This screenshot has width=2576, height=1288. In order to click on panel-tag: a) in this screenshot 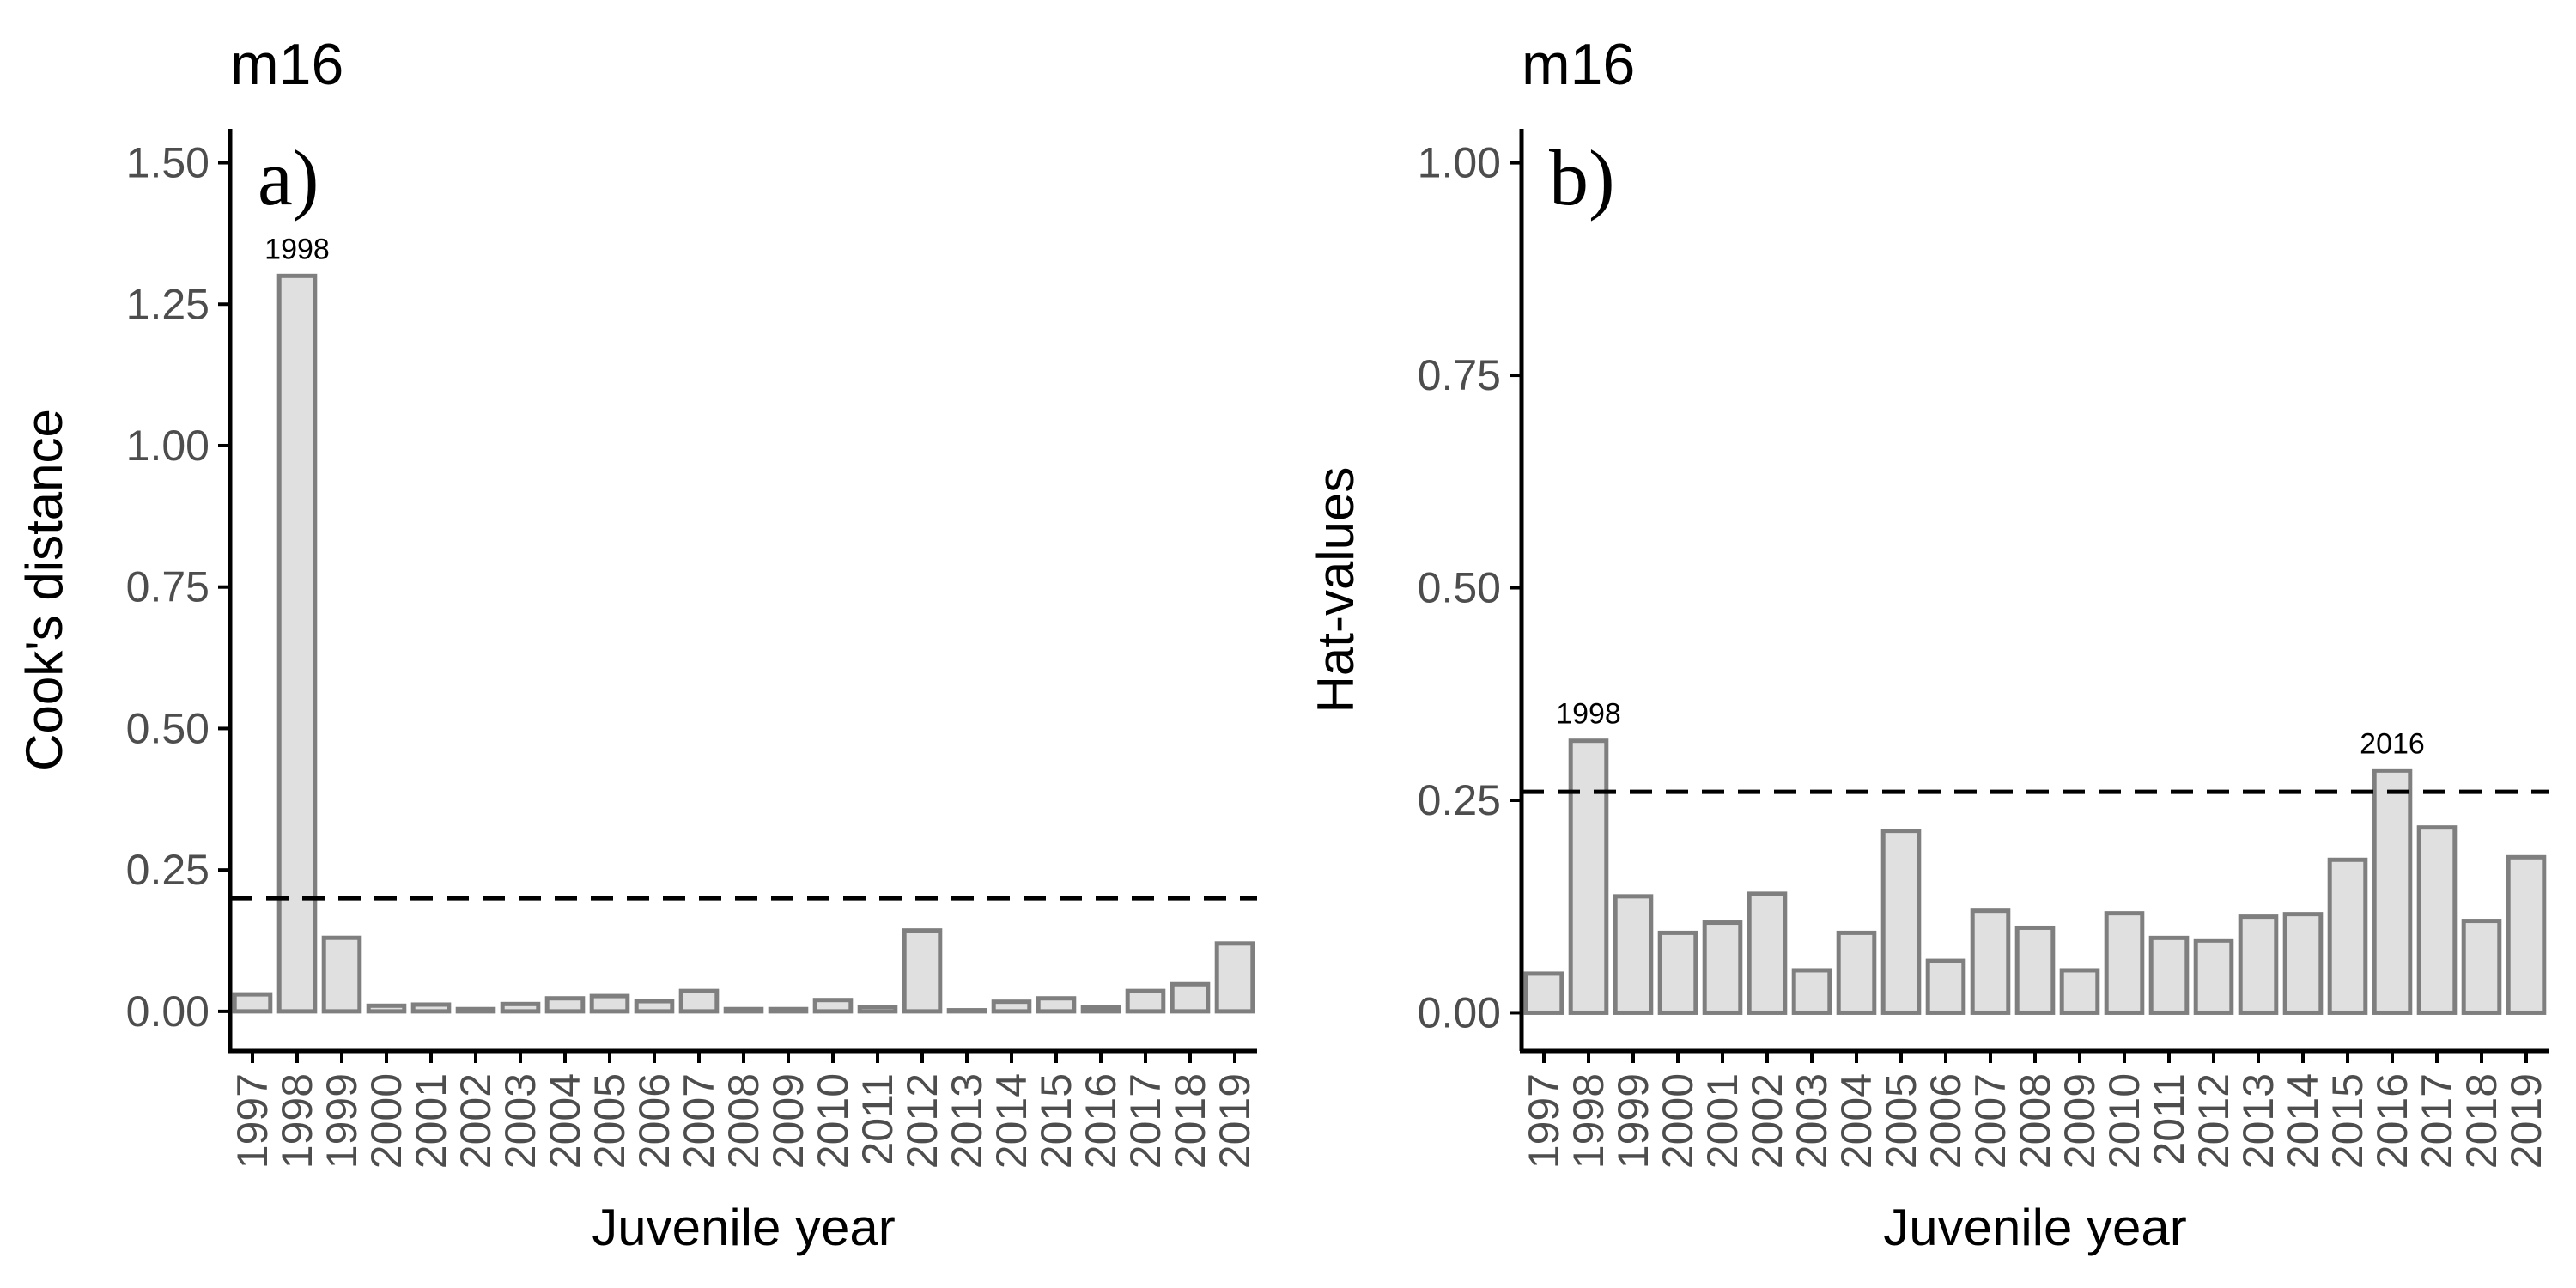, I will do `click(289, 178)`.